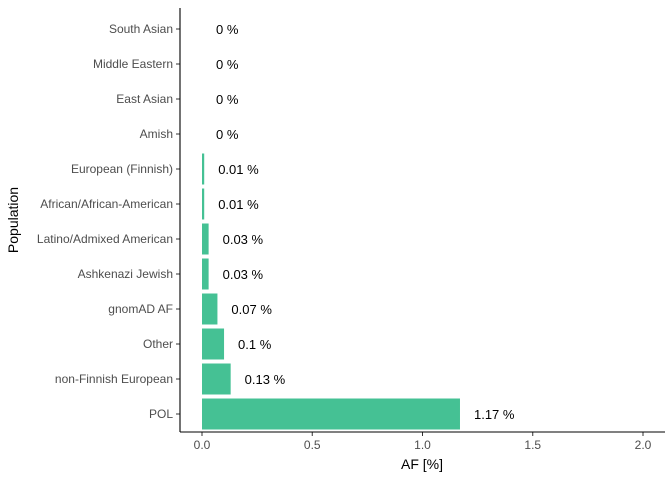  Describe the element at coordinates (227, 29) in the screenshot. I see `data-label-0: 0 %` at that location.